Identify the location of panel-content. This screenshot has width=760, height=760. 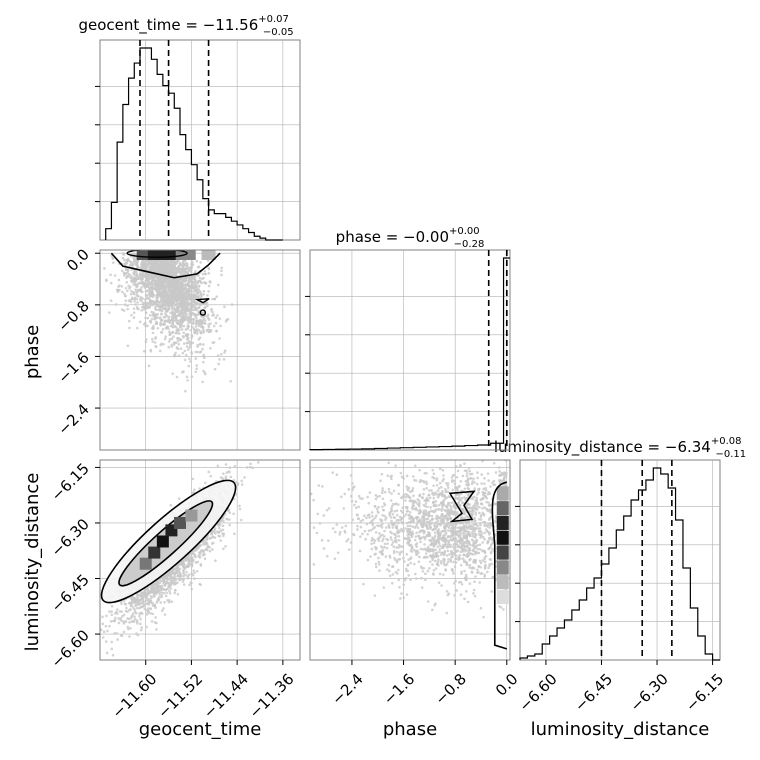
(180, 559).